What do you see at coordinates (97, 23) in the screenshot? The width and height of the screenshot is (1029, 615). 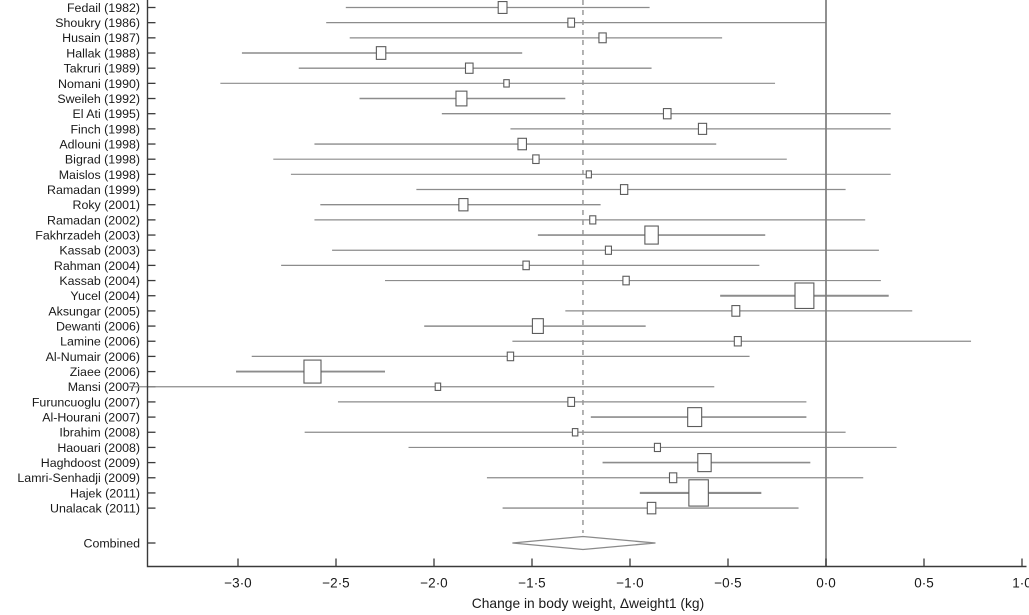 I see `study-label: Shoukry (1986)` at bounding box center [97, 23].